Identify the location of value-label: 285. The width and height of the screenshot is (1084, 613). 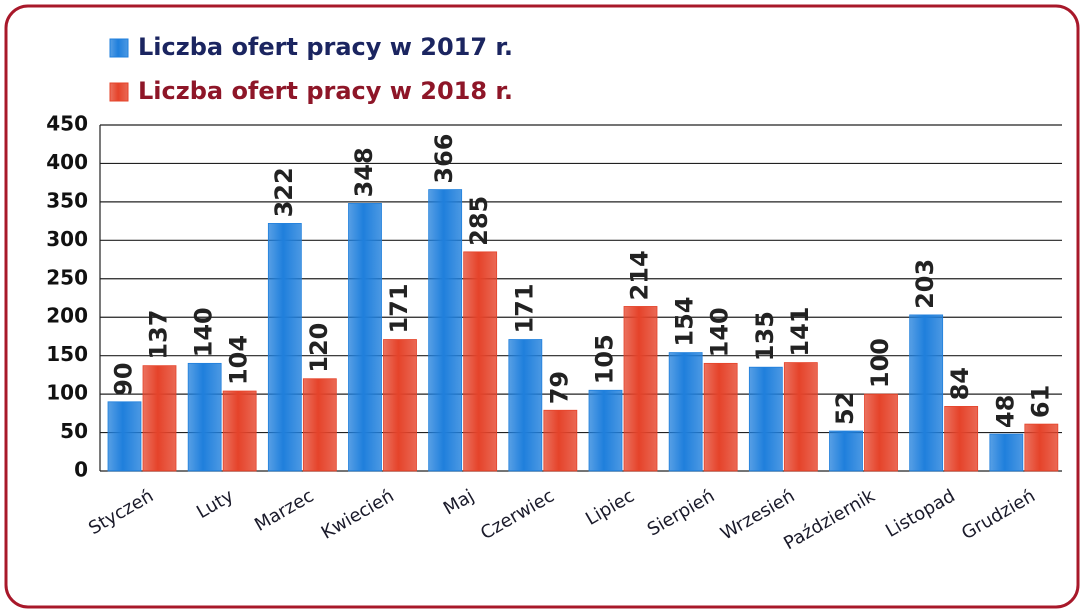
(479, 221).